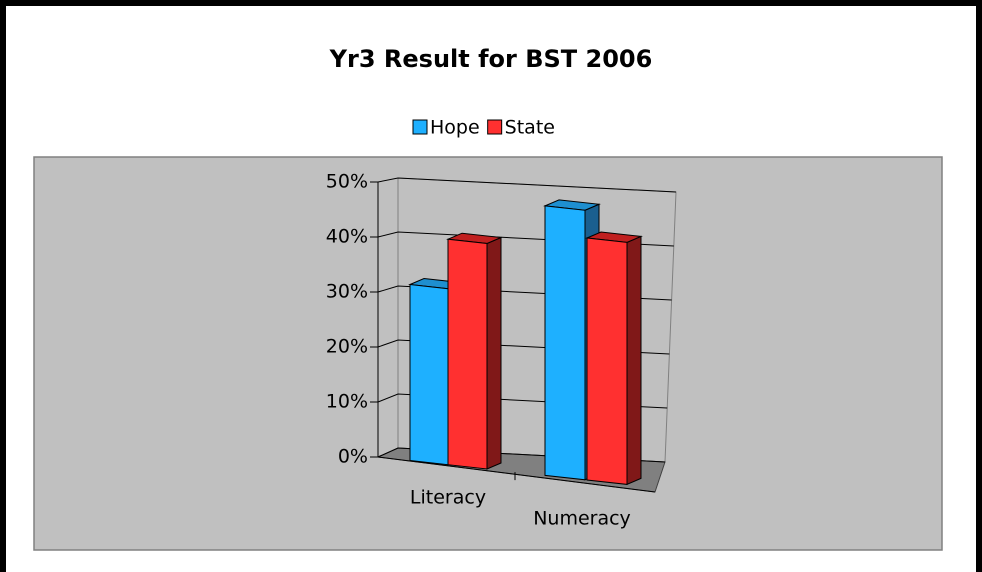  What do you see at coordinates (483, 128) in the screenshot?
I see `legend: Hope State` at bounding box center [483, 128].